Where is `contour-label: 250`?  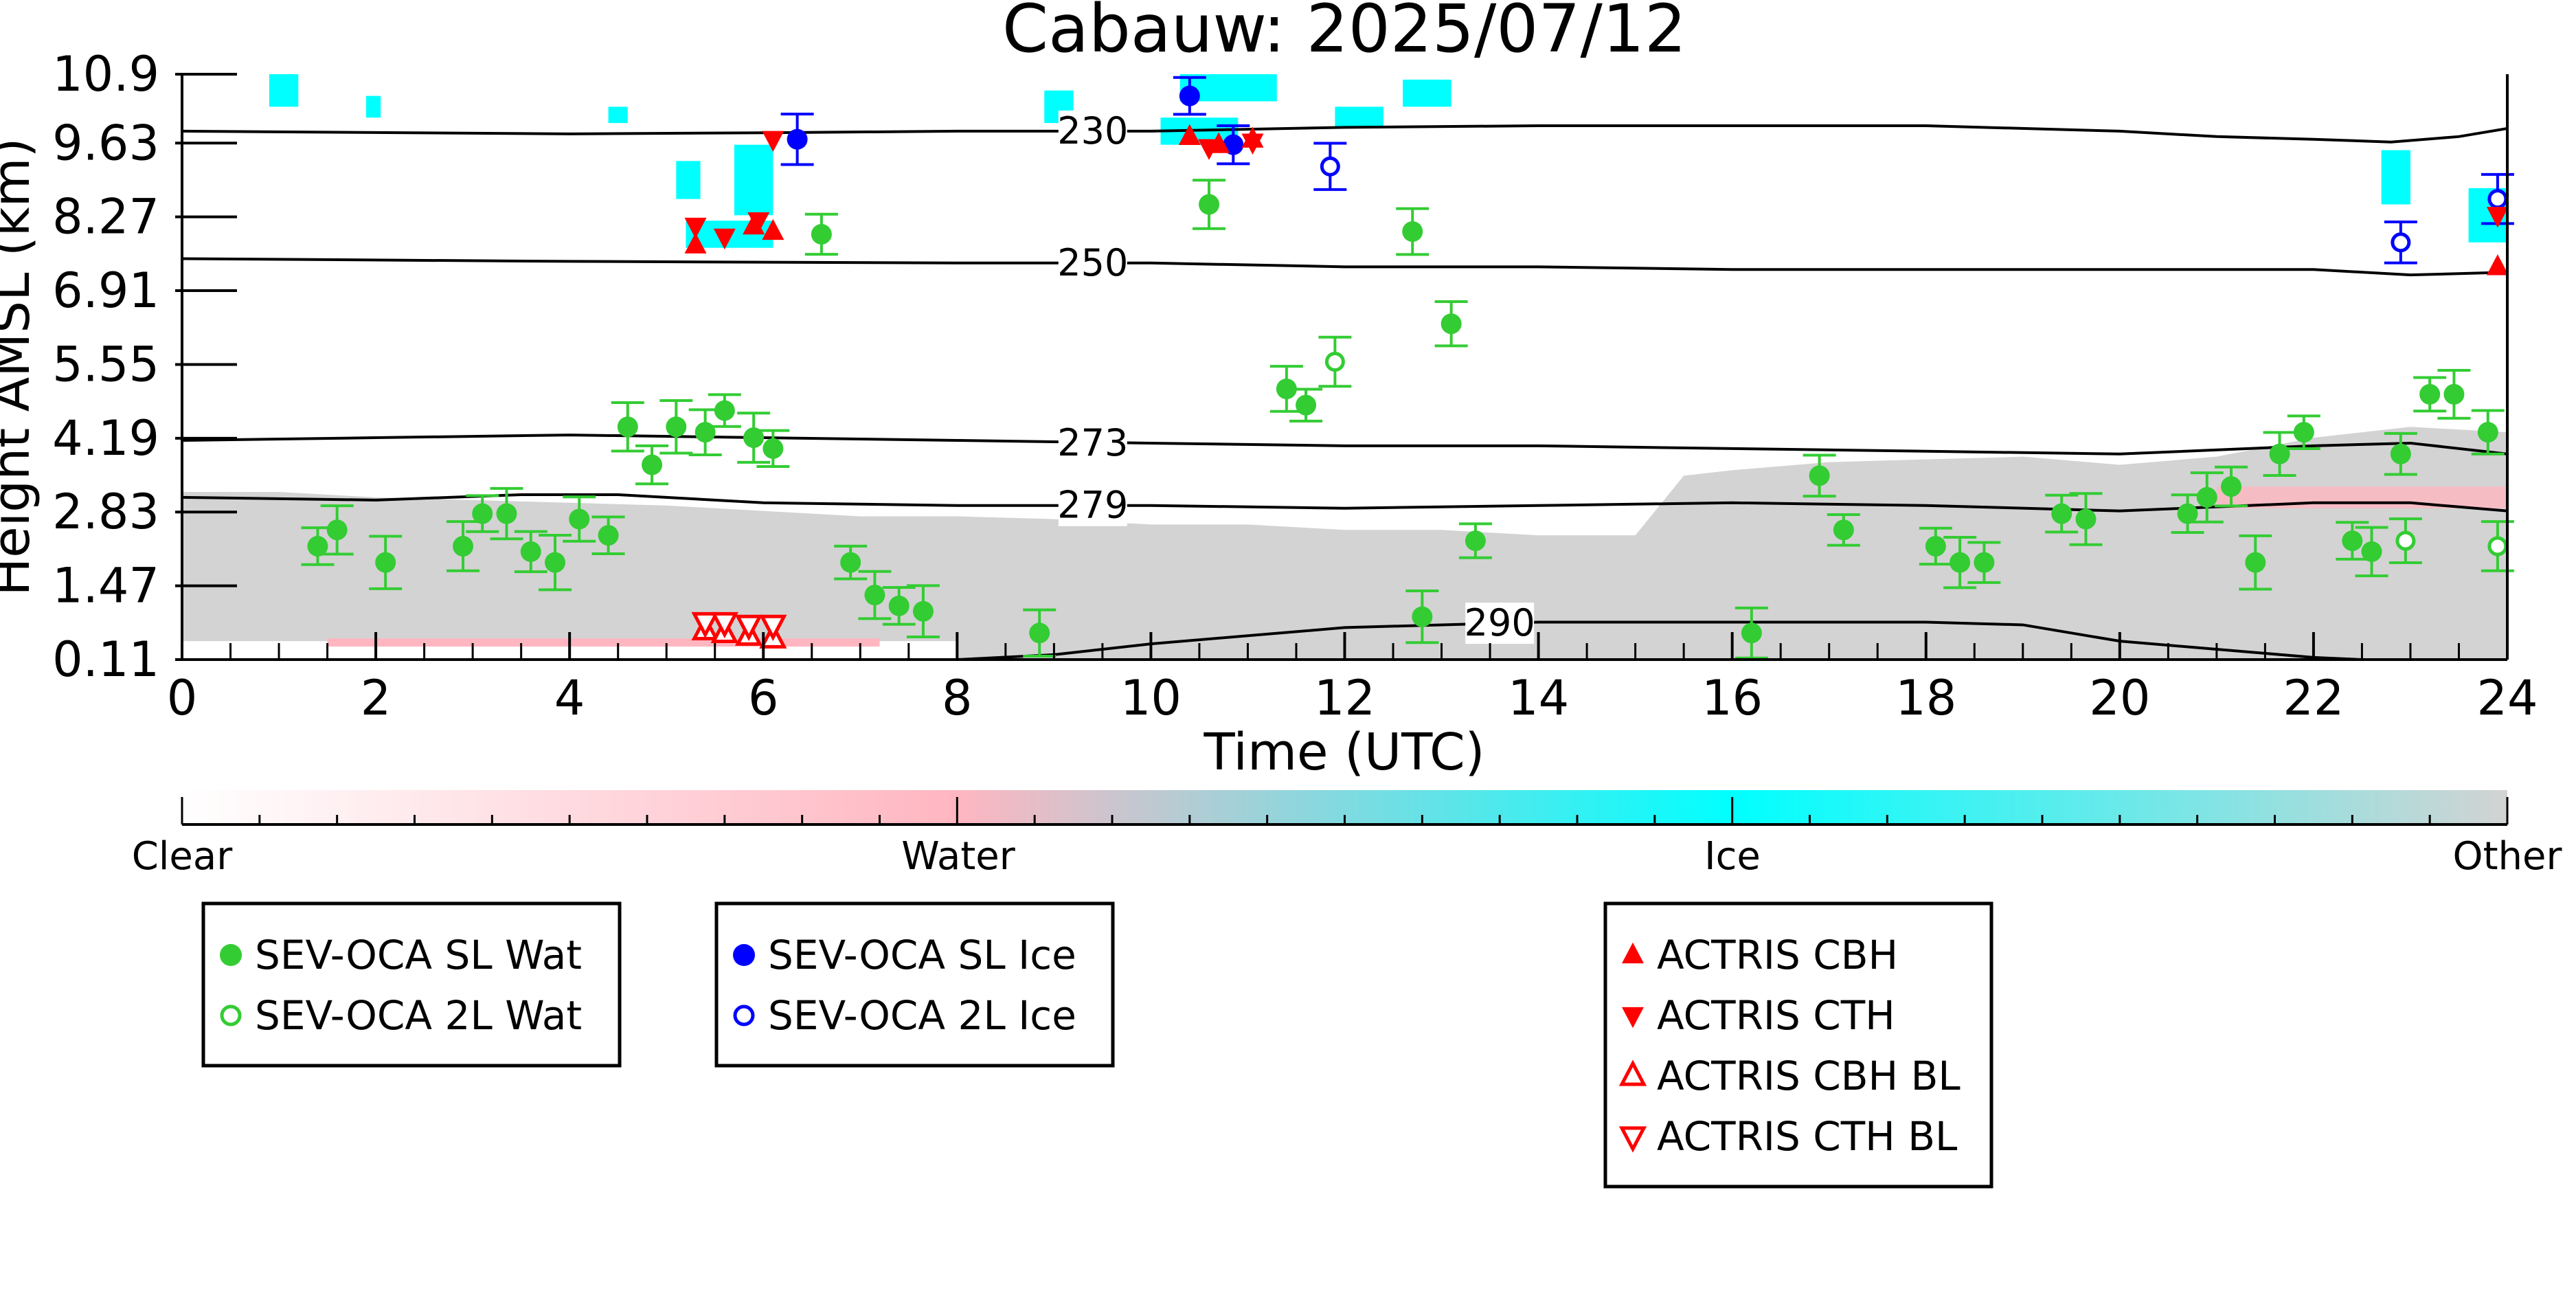
contour-label: 250 is located at coordinates (1092, 262).